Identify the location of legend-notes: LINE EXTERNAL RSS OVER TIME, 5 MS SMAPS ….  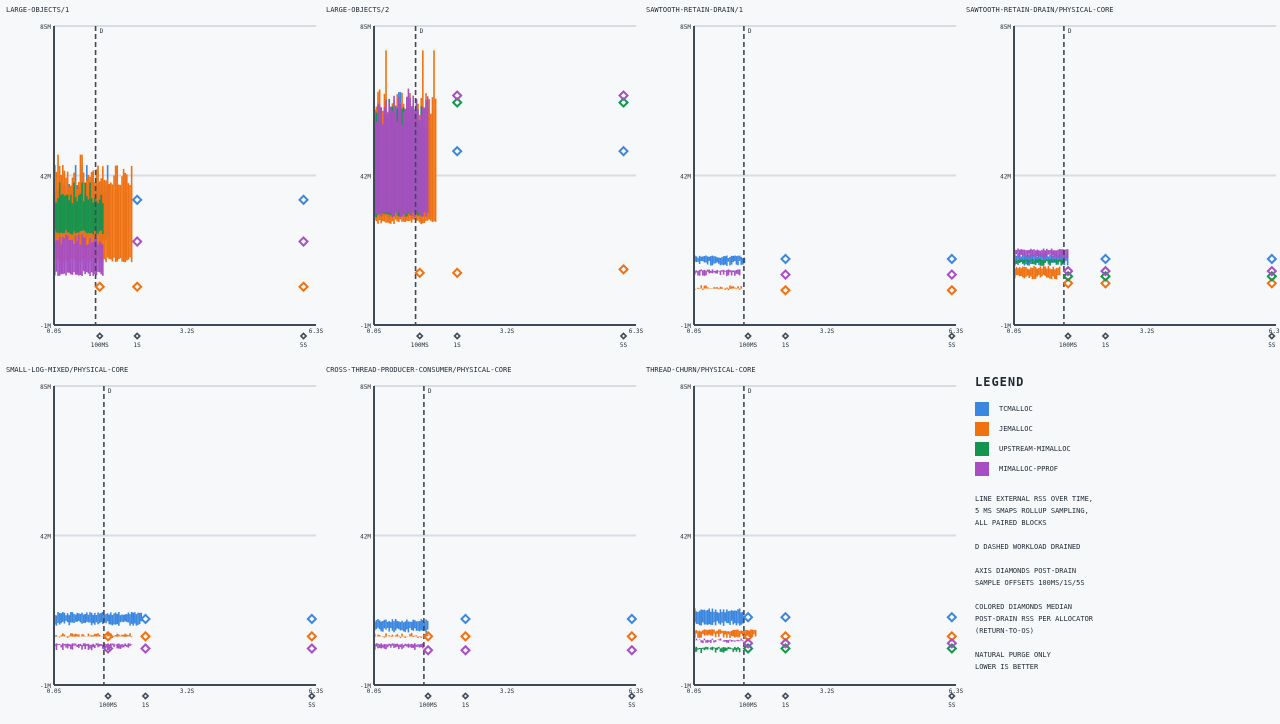
(1125, 583).